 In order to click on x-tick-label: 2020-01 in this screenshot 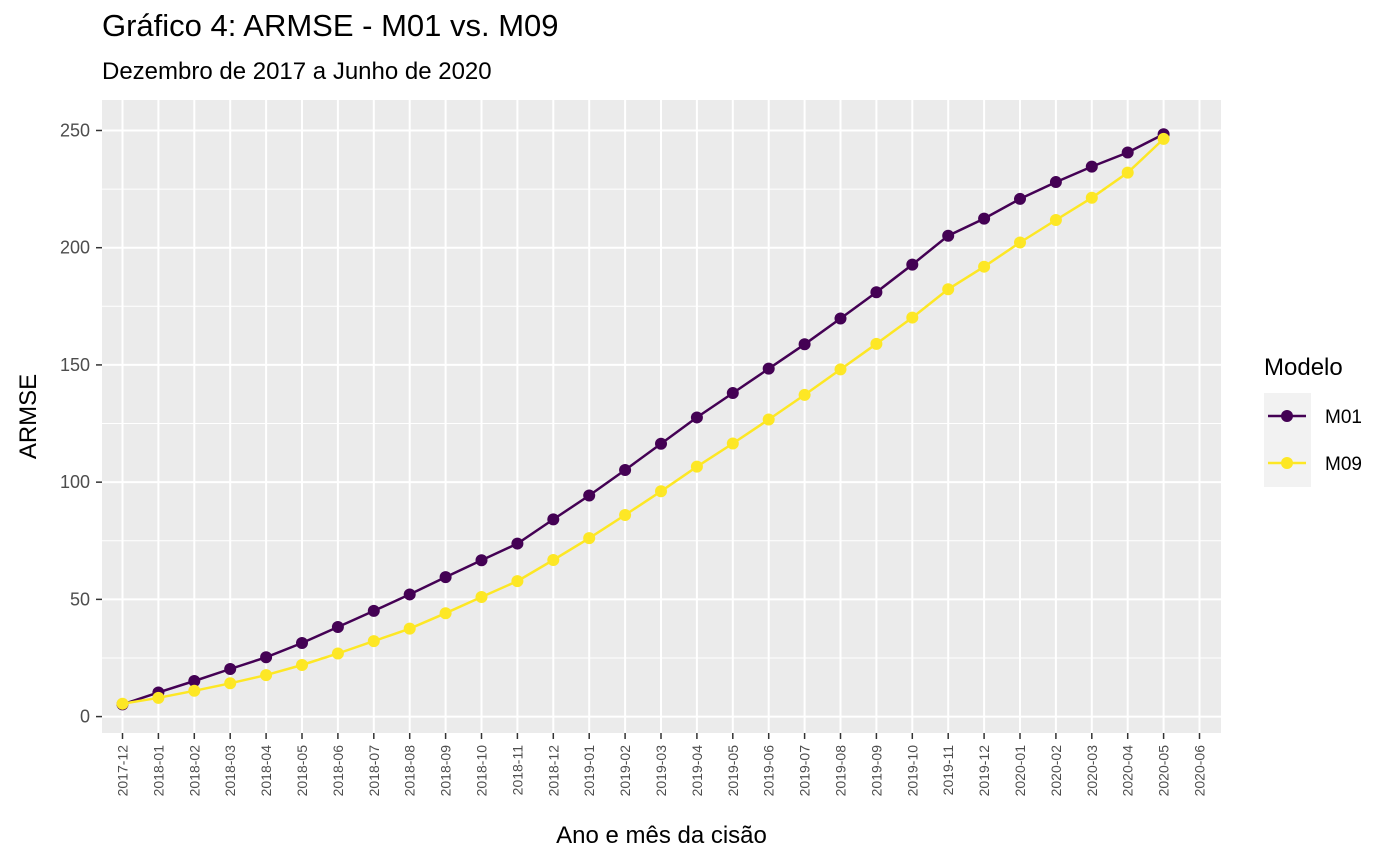, I will do `click(1020, 771)`.